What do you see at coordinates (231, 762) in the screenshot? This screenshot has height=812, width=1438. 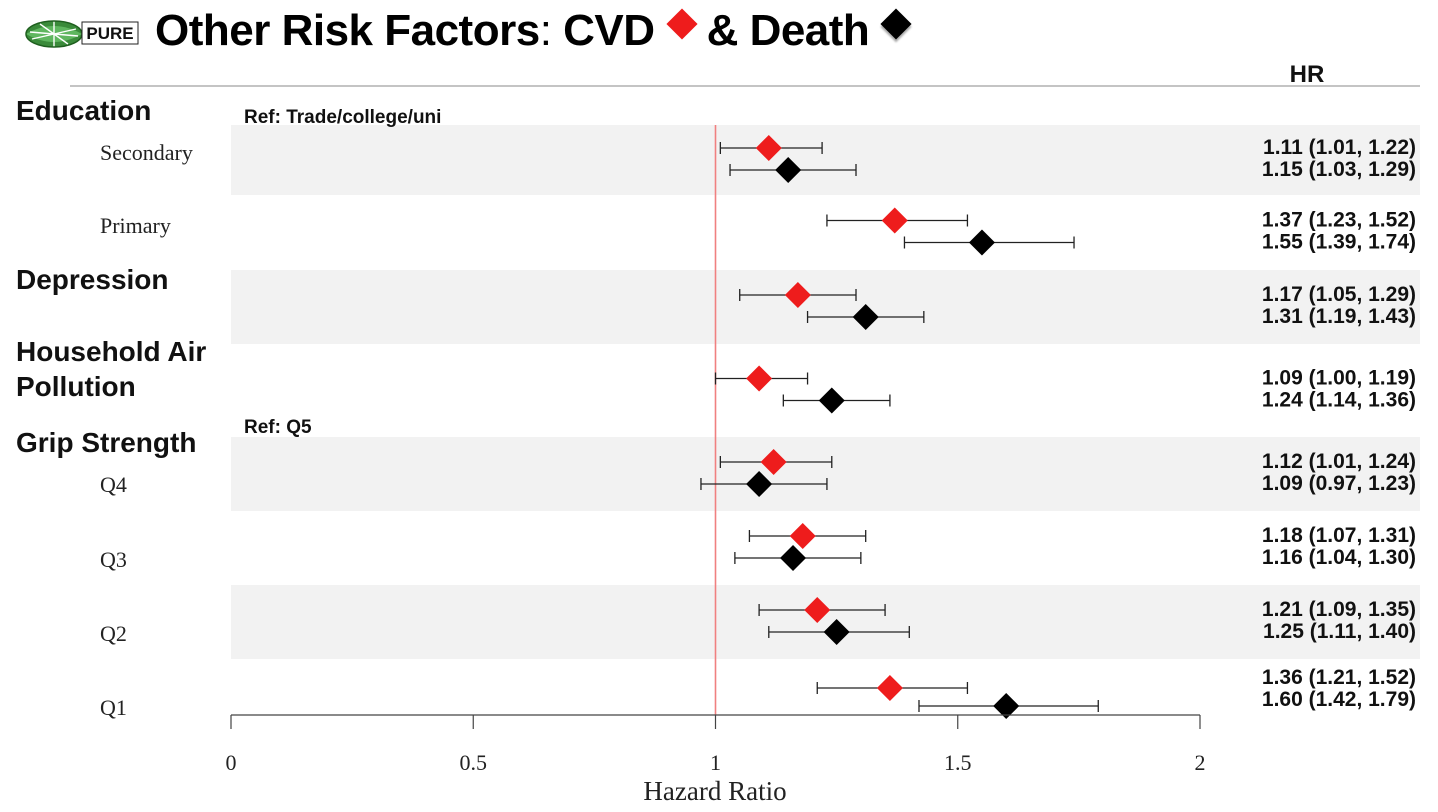 I see `x-tick-label: 0` at bounding box center [231, 762].